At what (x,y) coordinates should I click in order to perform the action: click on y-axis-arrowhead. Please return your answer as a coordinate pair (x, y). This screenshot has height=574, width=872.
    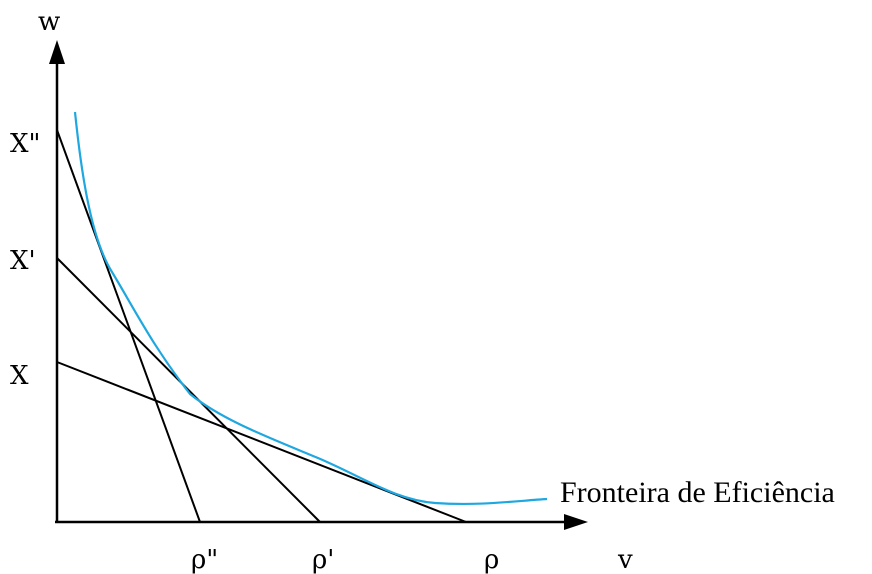
    Looking at the image, I should click on (57, 52).